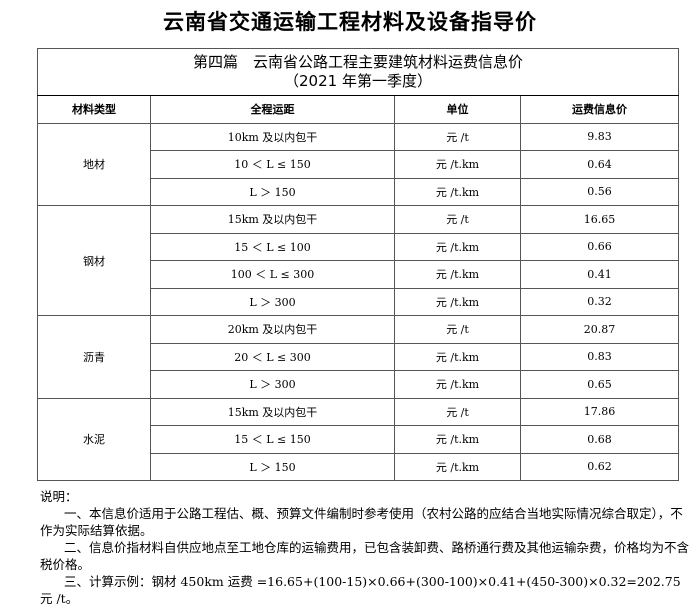  I want to click on material-type-cell: 沥青, so click(94, 357).